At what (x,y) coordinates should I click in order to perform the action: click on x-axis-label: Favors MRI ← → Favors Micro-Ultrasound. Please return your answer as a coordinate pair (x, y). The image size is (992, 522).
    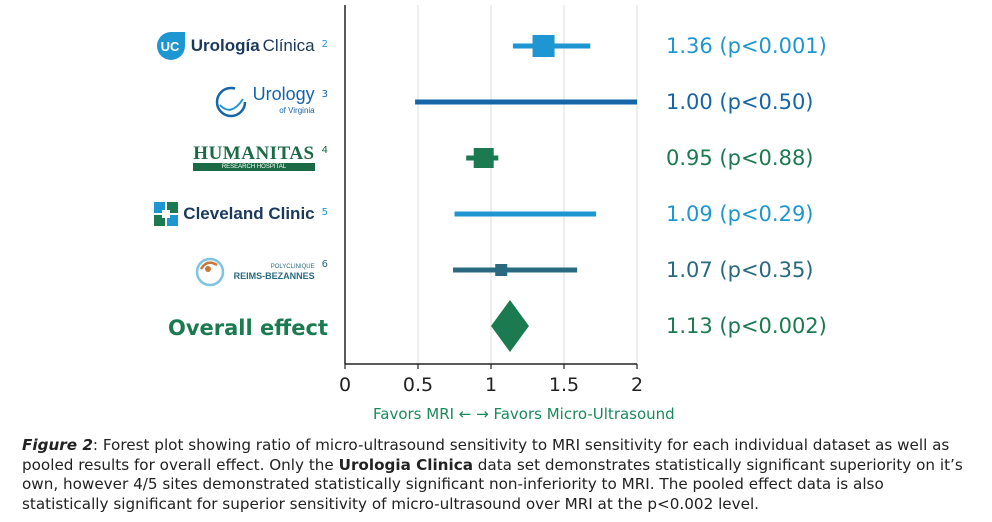
    Looking at the image, I should click on (524, 414).